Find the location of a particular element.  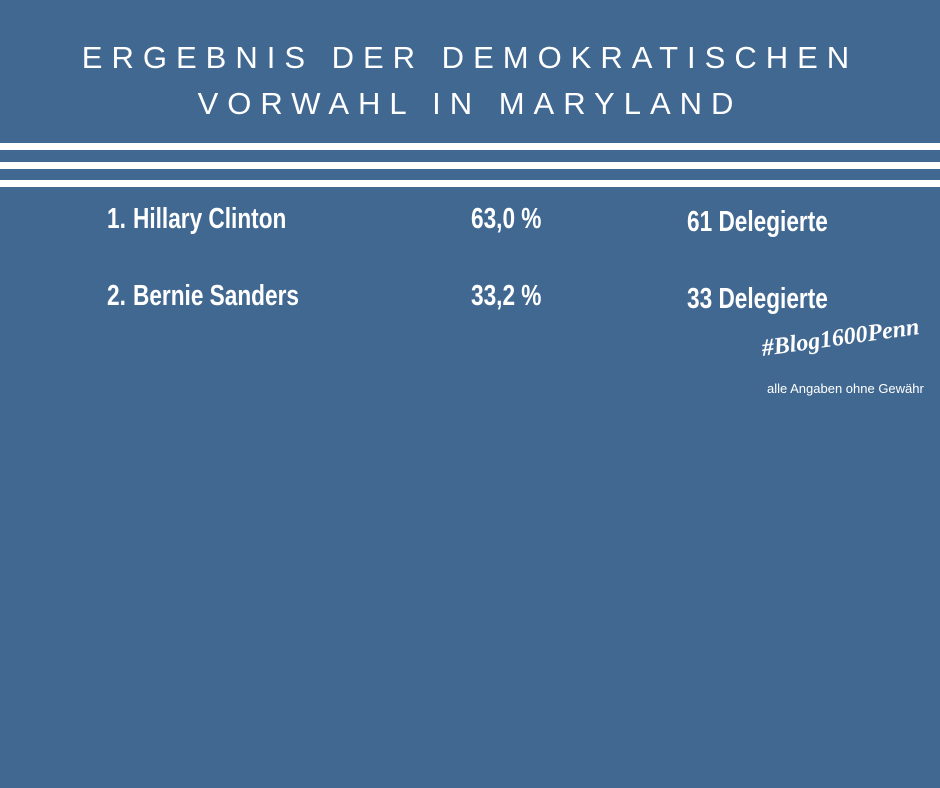

percent: 33,2 % is located at coordinates (506, 296).